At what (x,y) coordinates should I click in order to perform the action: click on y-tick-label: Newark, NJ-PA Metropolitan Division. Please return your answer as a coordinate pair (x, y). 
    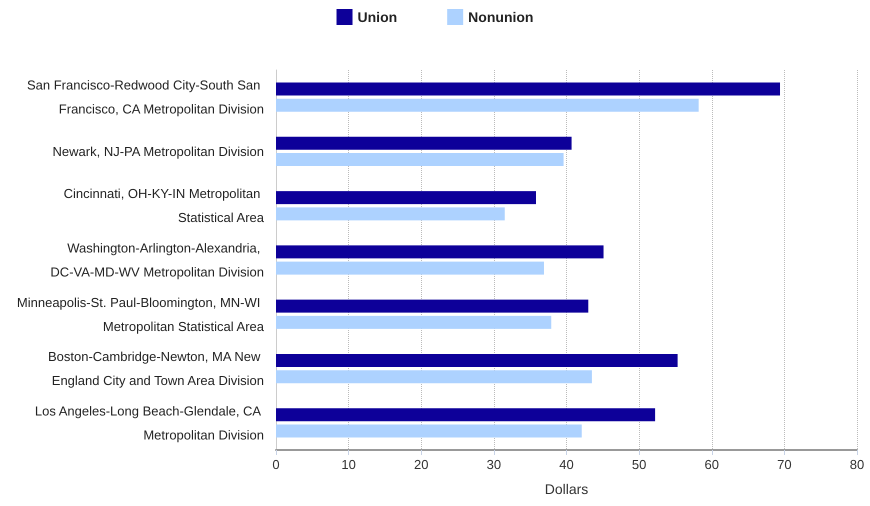
    Looking at the image, I should click on (158, 151).